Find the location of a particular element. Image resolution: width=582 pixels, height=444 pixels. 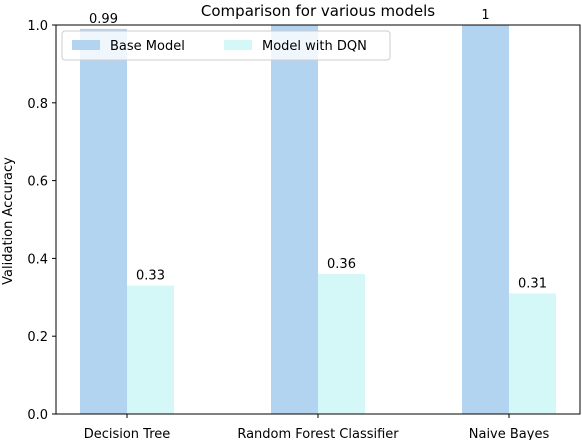

bar-value-label: 0.36 is located at coordinates (341, 264).